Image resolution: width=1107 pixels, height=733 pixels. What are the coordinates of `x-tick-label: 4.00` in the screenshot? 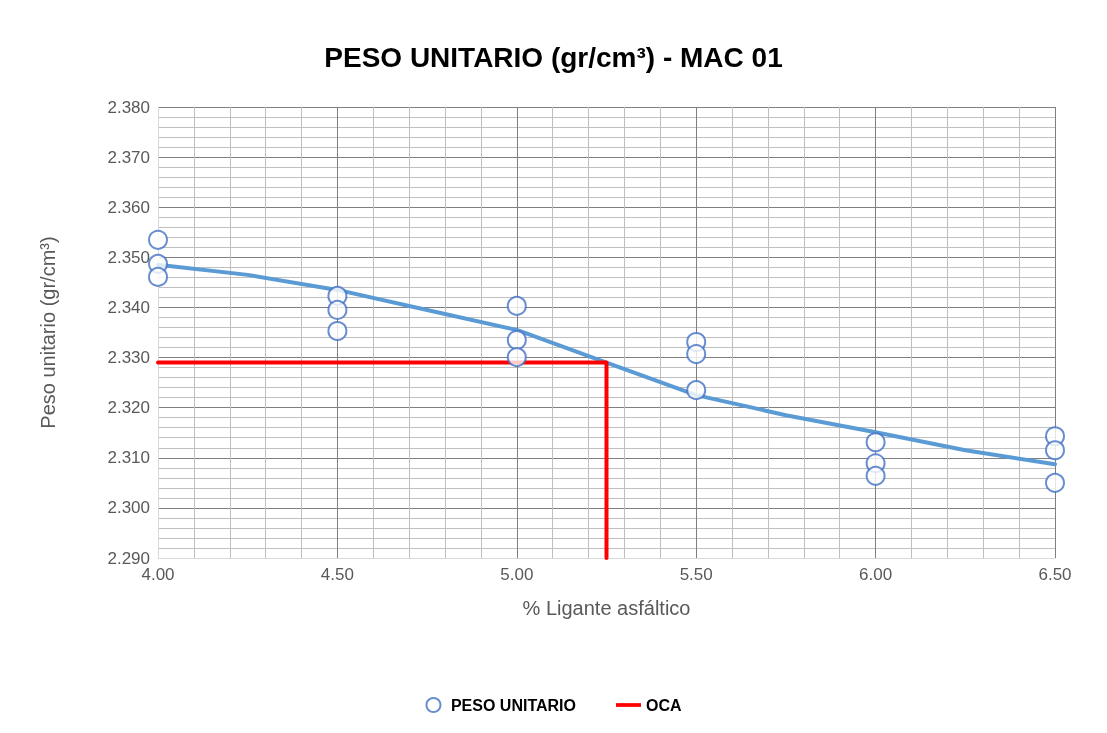 It's located at (158, 574).